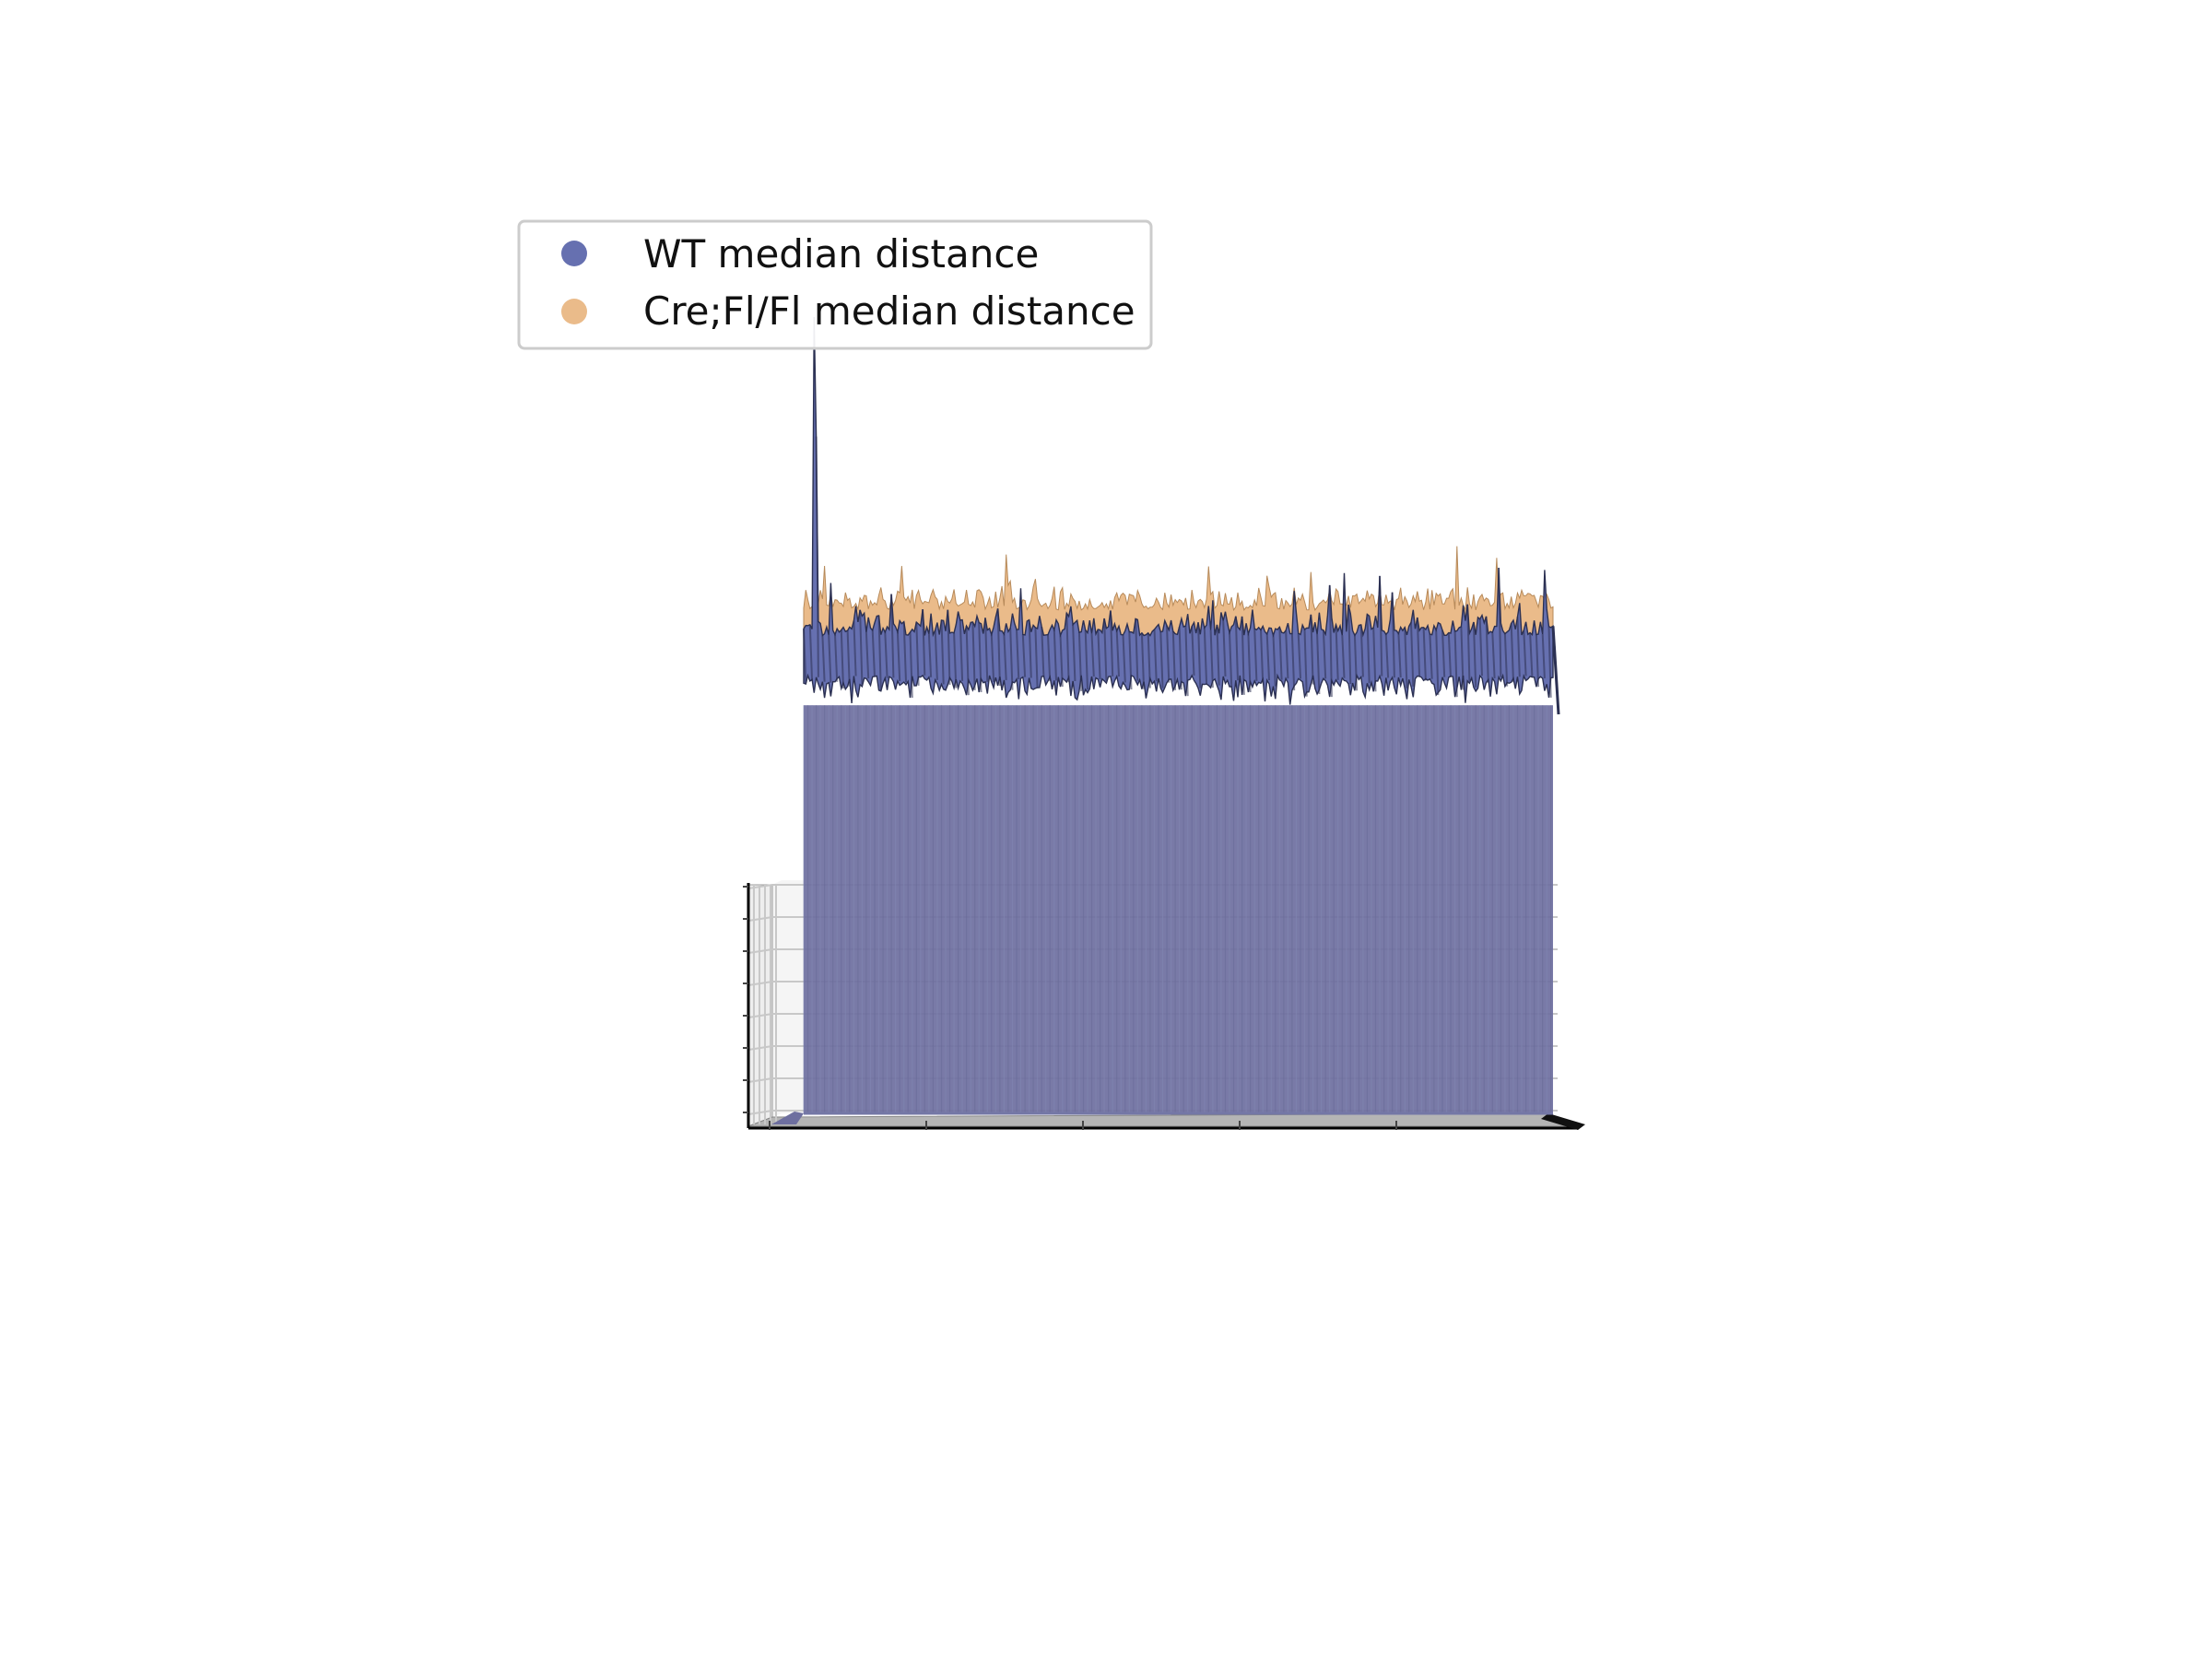 This screenshot has height=1659, width=2212. I want to click on legend-label-wt: WT median distance, so click(841, 253).